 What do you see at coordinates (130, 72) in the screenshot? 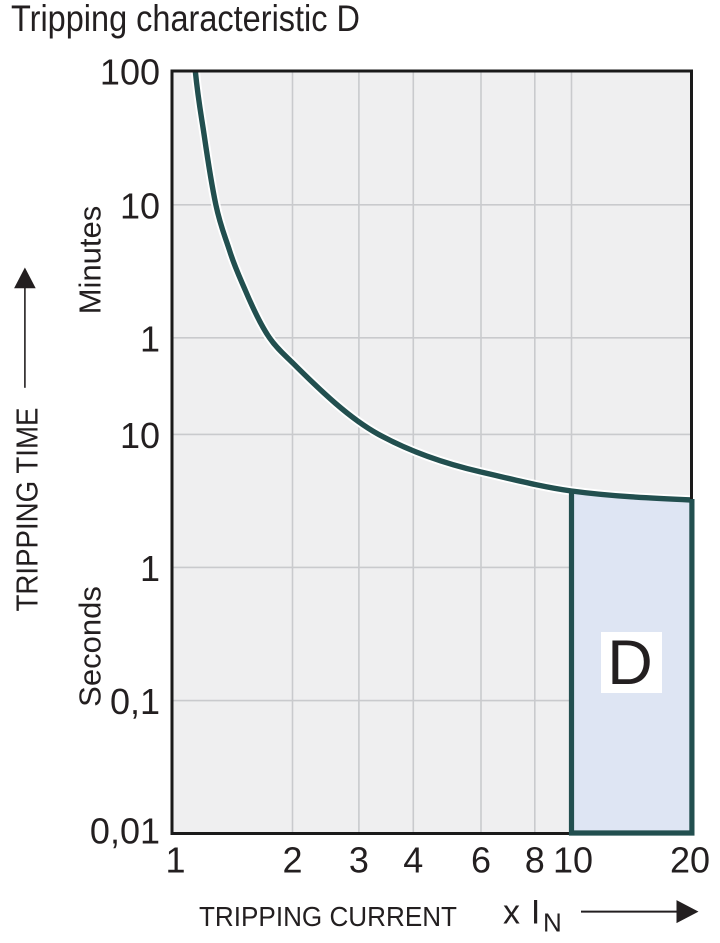
I see `svg-text: 100` at bounding box center [130, 72].